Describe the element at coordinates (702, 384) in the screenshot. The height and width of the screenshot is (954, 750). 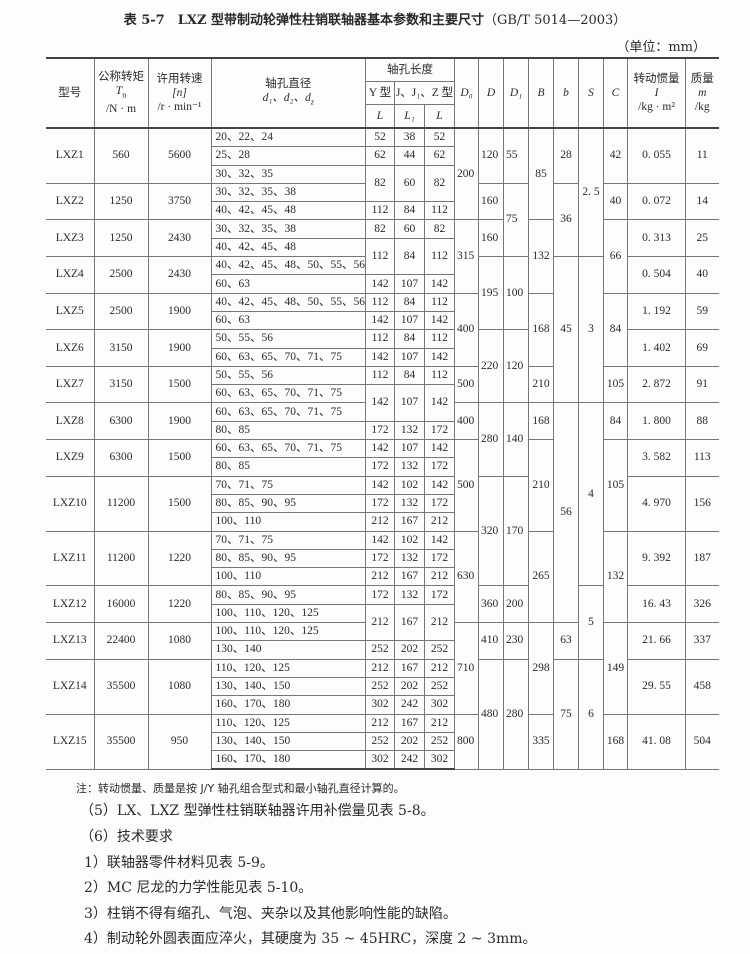
I see `cell-m: 91` at that location.